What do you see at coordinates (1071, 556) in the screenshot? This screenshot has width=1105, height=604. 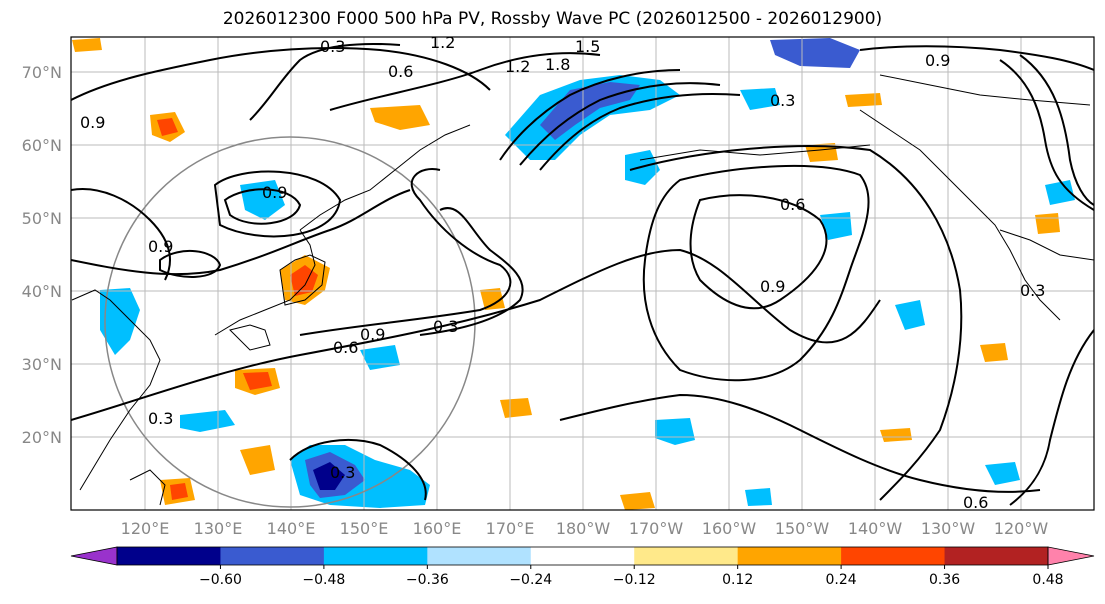 I see `colorbar-extend-max` at bounding box center [1071, 556].